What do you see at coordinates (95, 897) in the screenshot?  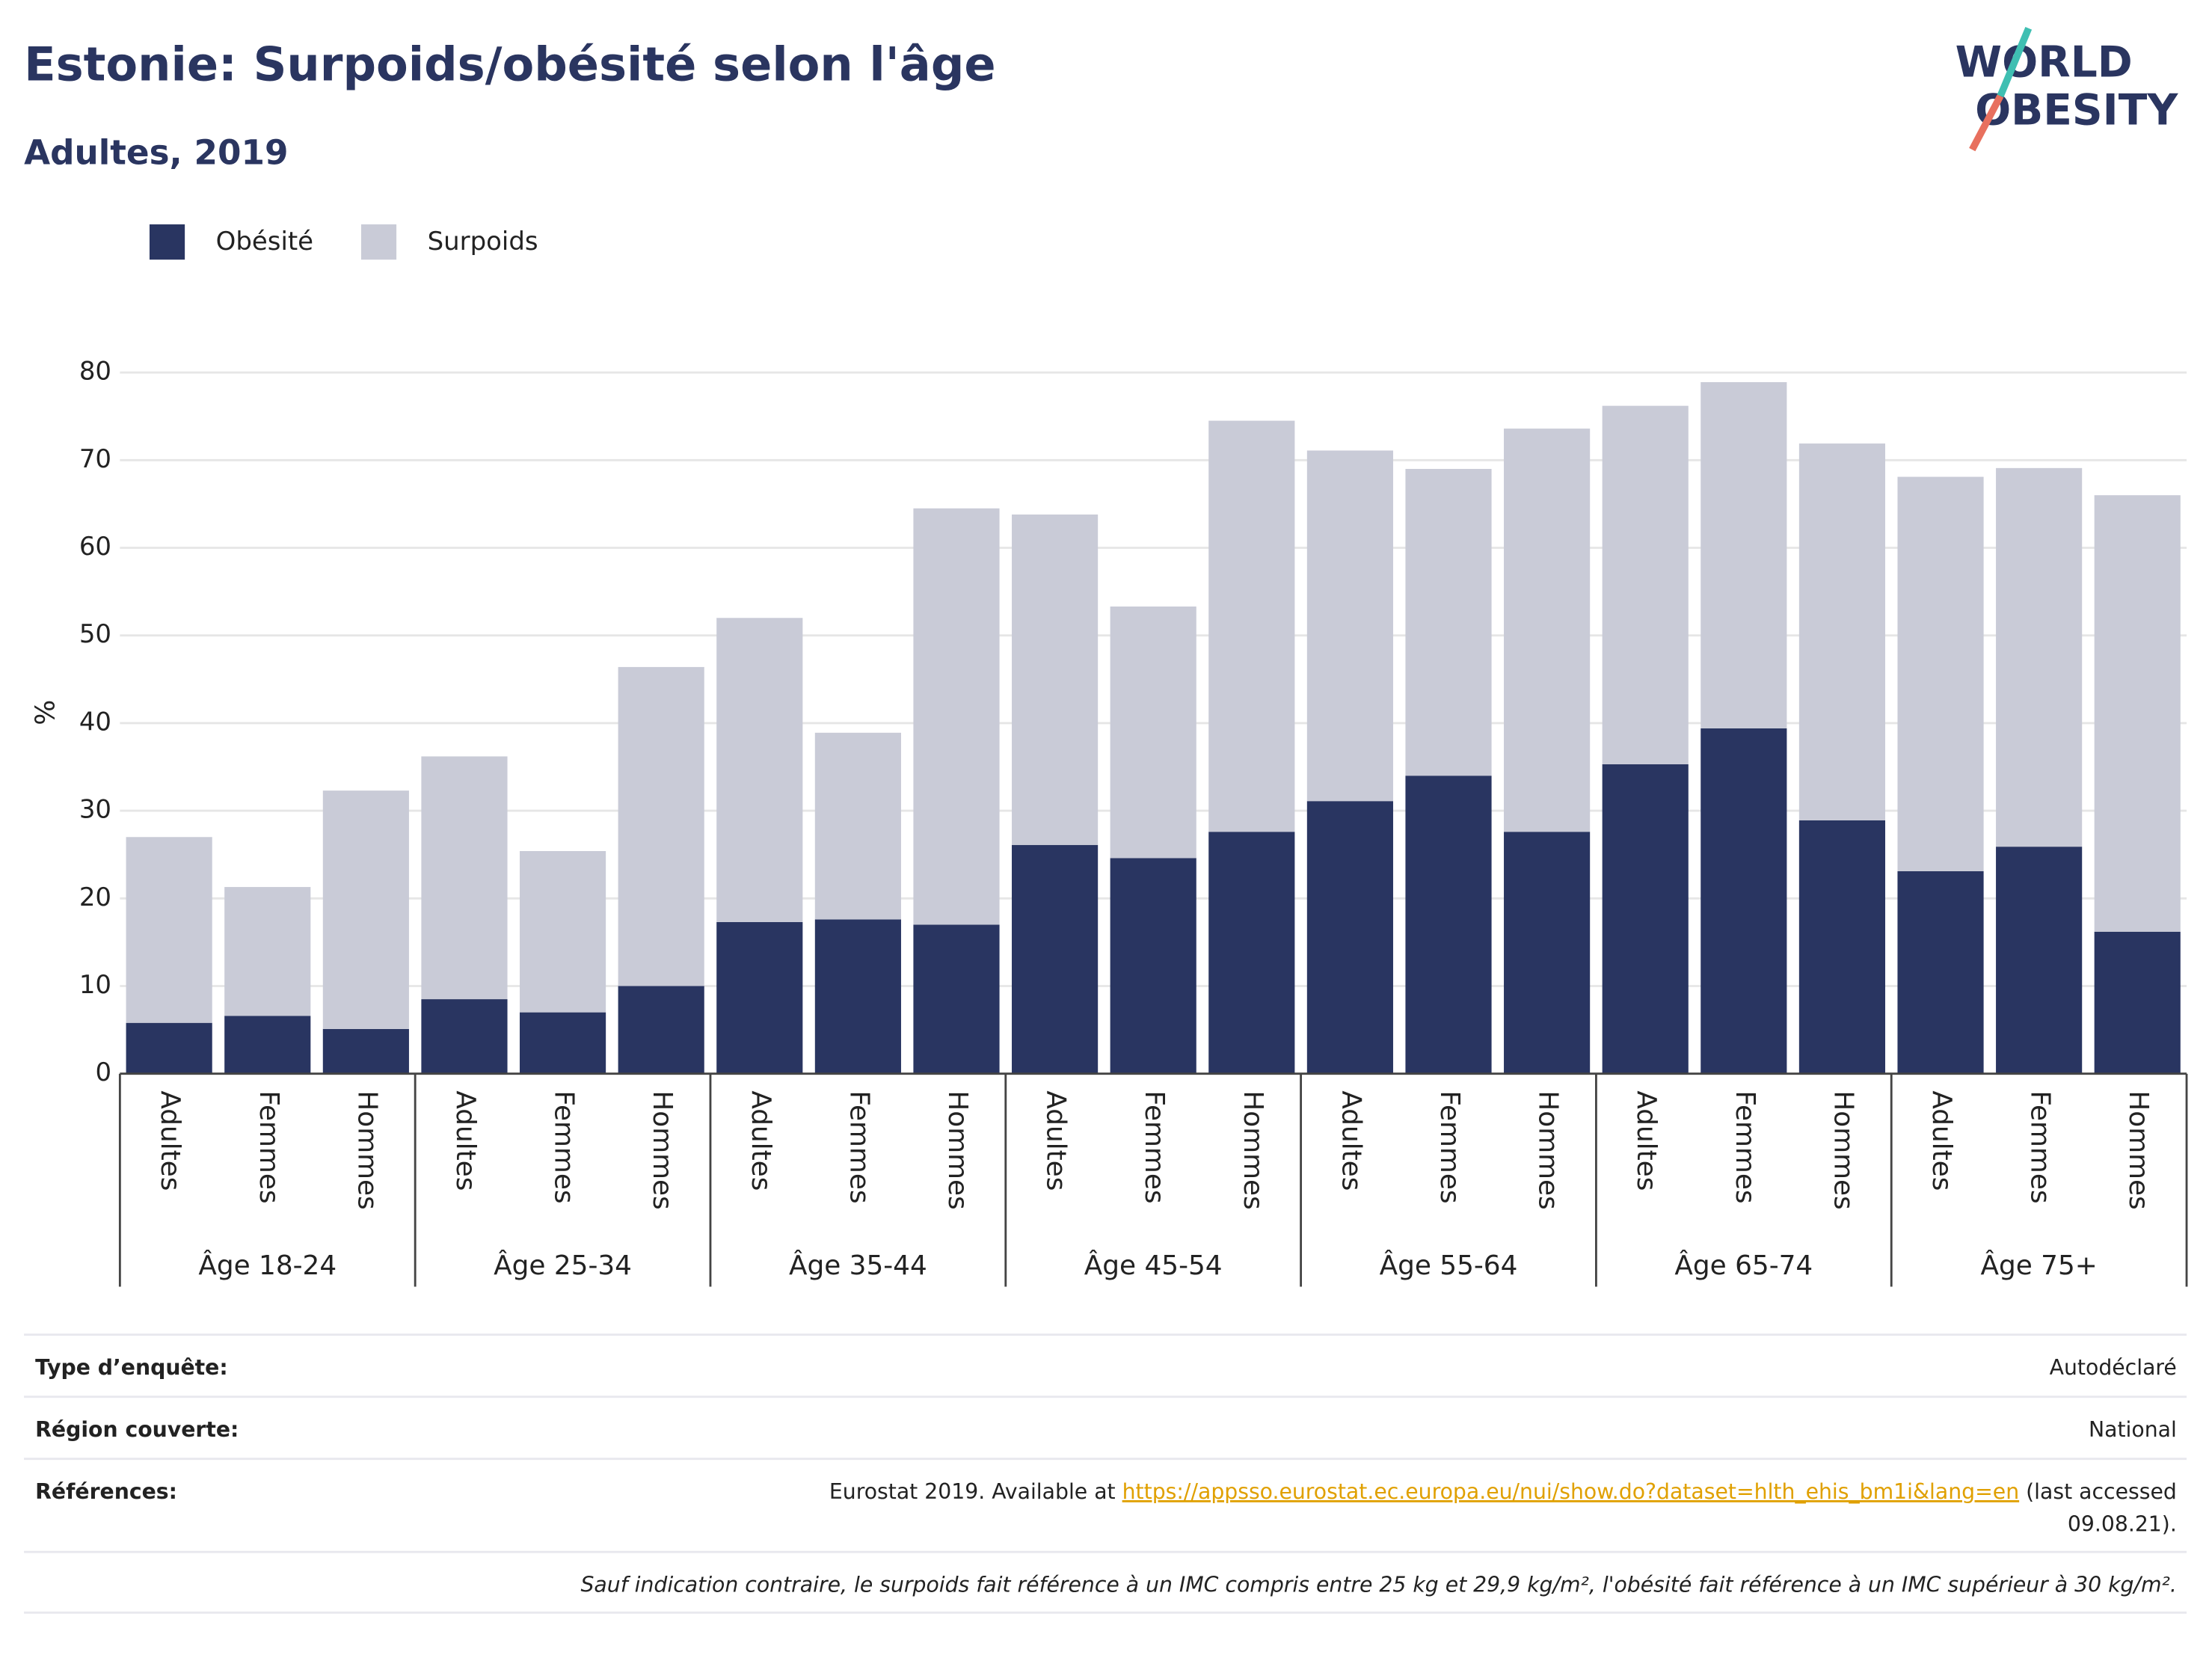 I see `y-tick-label: 20` at bounding box center [95, 897].